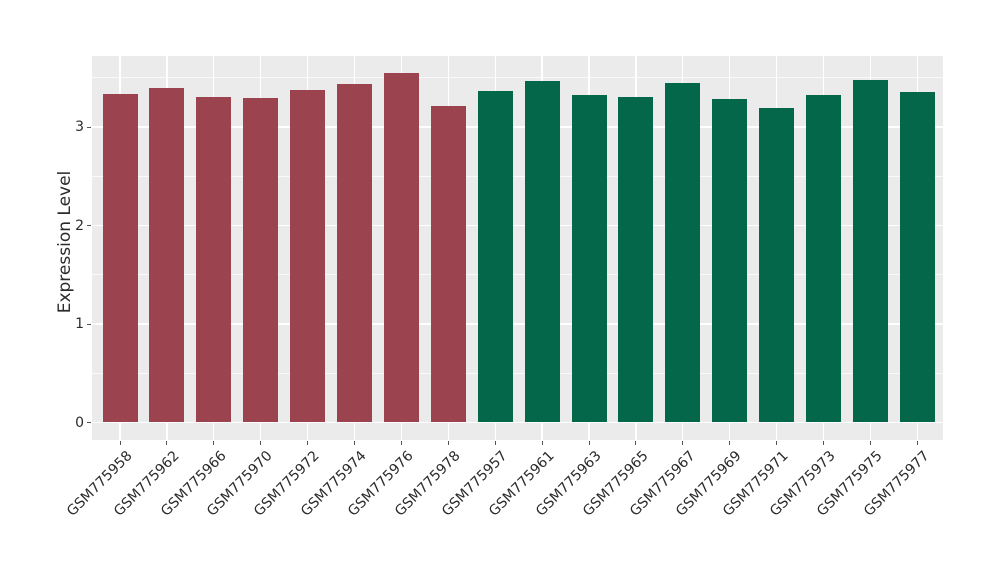 This screenshot has height=580, width=1000. I want to click on bar-GSM775974, so click(354, 253).